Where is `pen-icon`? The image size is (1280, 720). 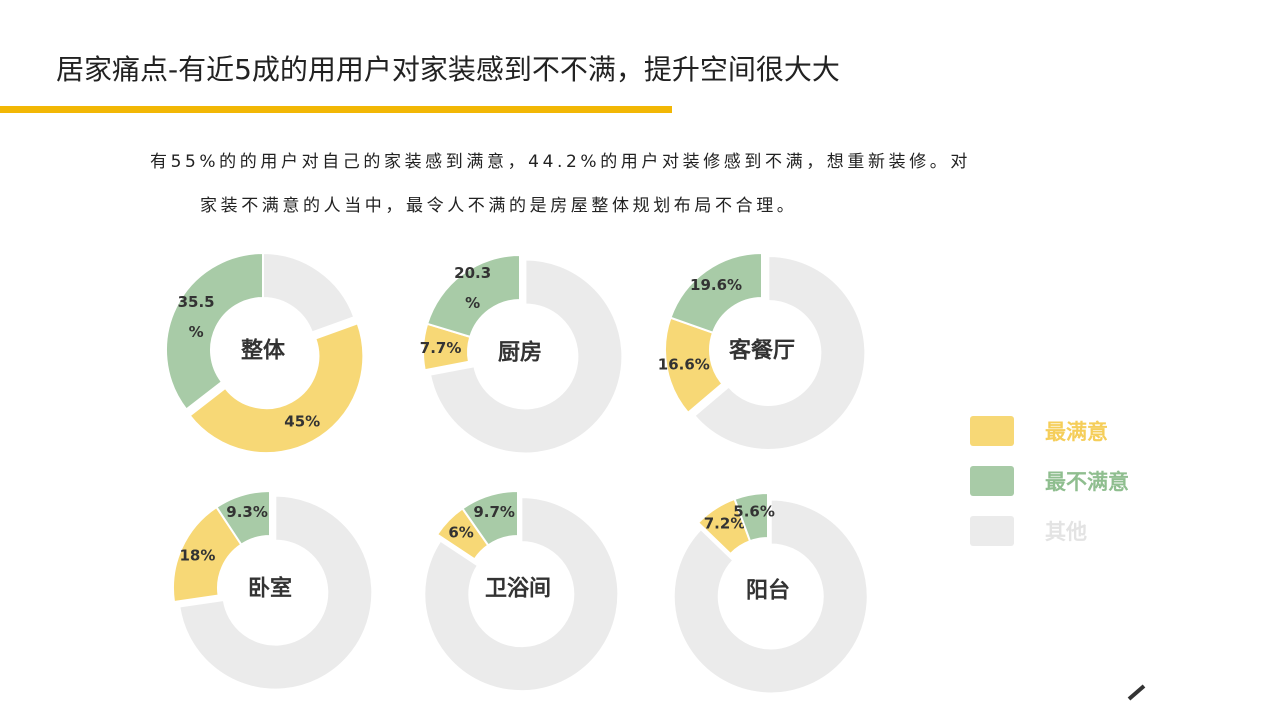
pen-icon is located at coordinates (1137, 692).